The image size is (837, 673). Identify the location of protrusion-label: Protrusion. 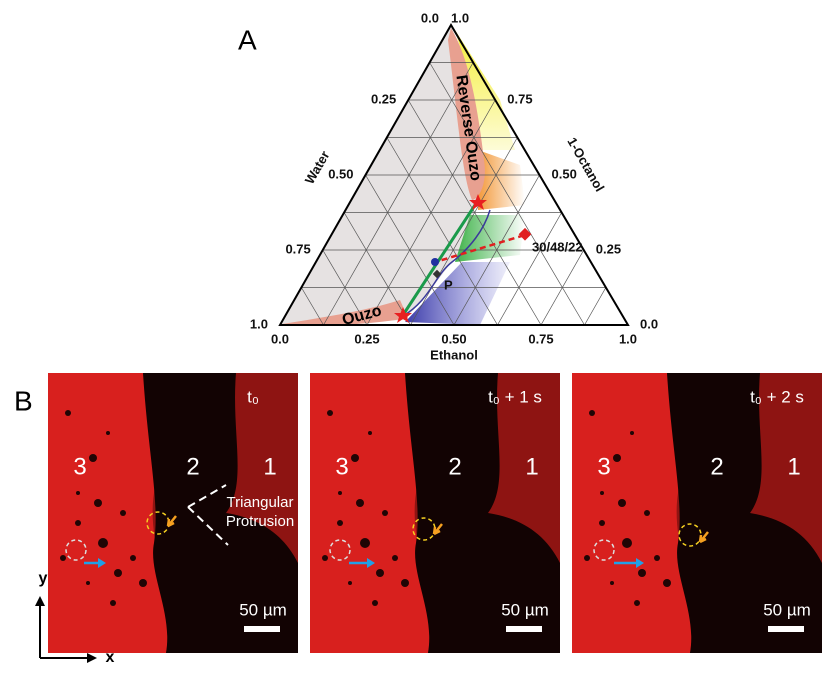
(260, 521).